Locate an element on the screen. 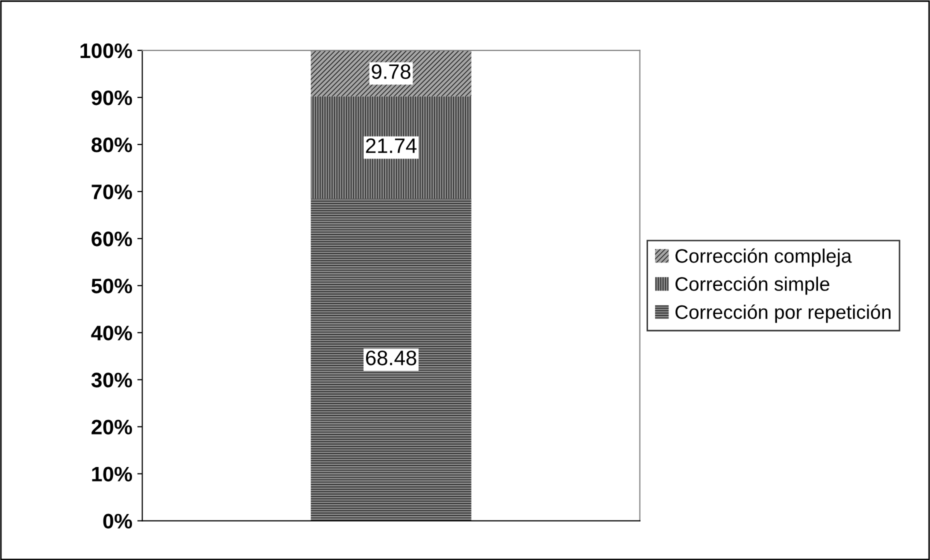 The height and width of the screenshot is (560, 930). y-tick-label: 80% is located at coordinates (112, 144).